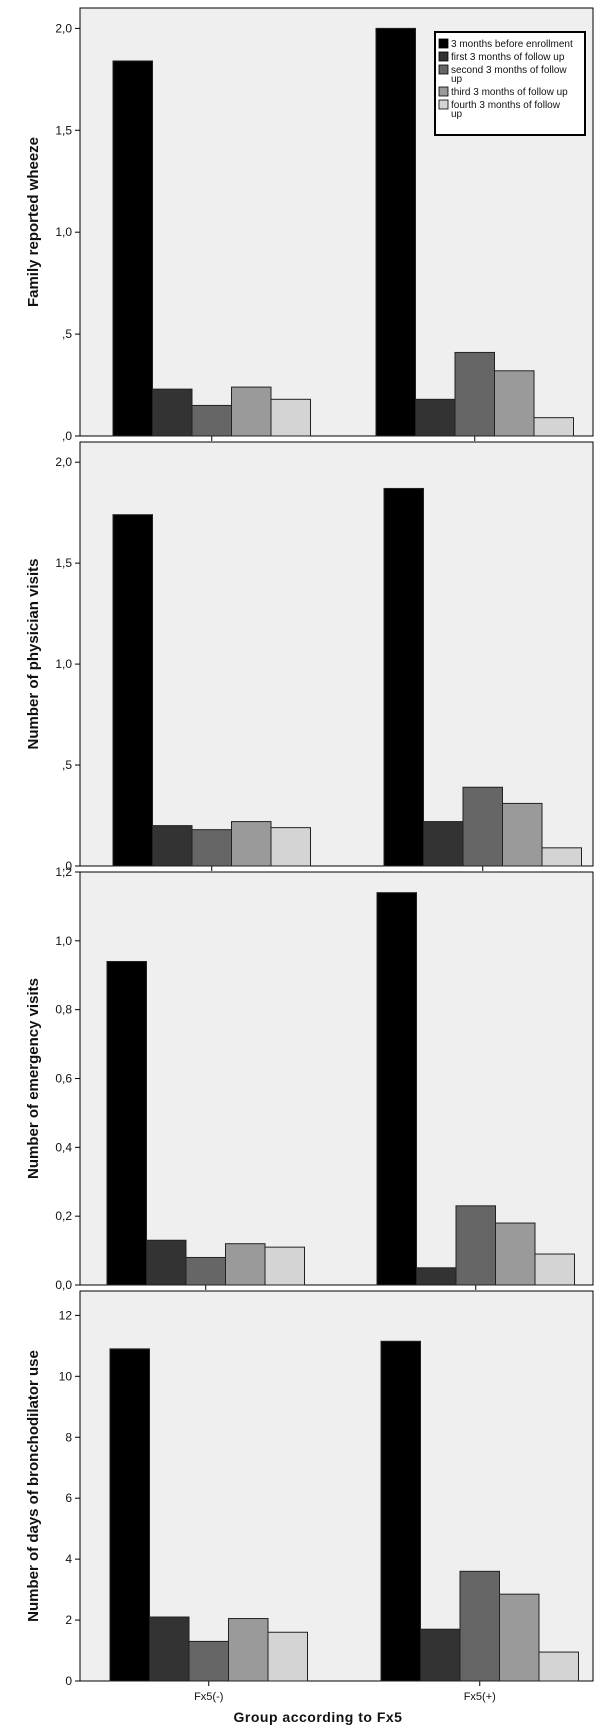 The image size is (600, 1733). I want to click on y-tick-label: 0,4, so click(63, 1147).